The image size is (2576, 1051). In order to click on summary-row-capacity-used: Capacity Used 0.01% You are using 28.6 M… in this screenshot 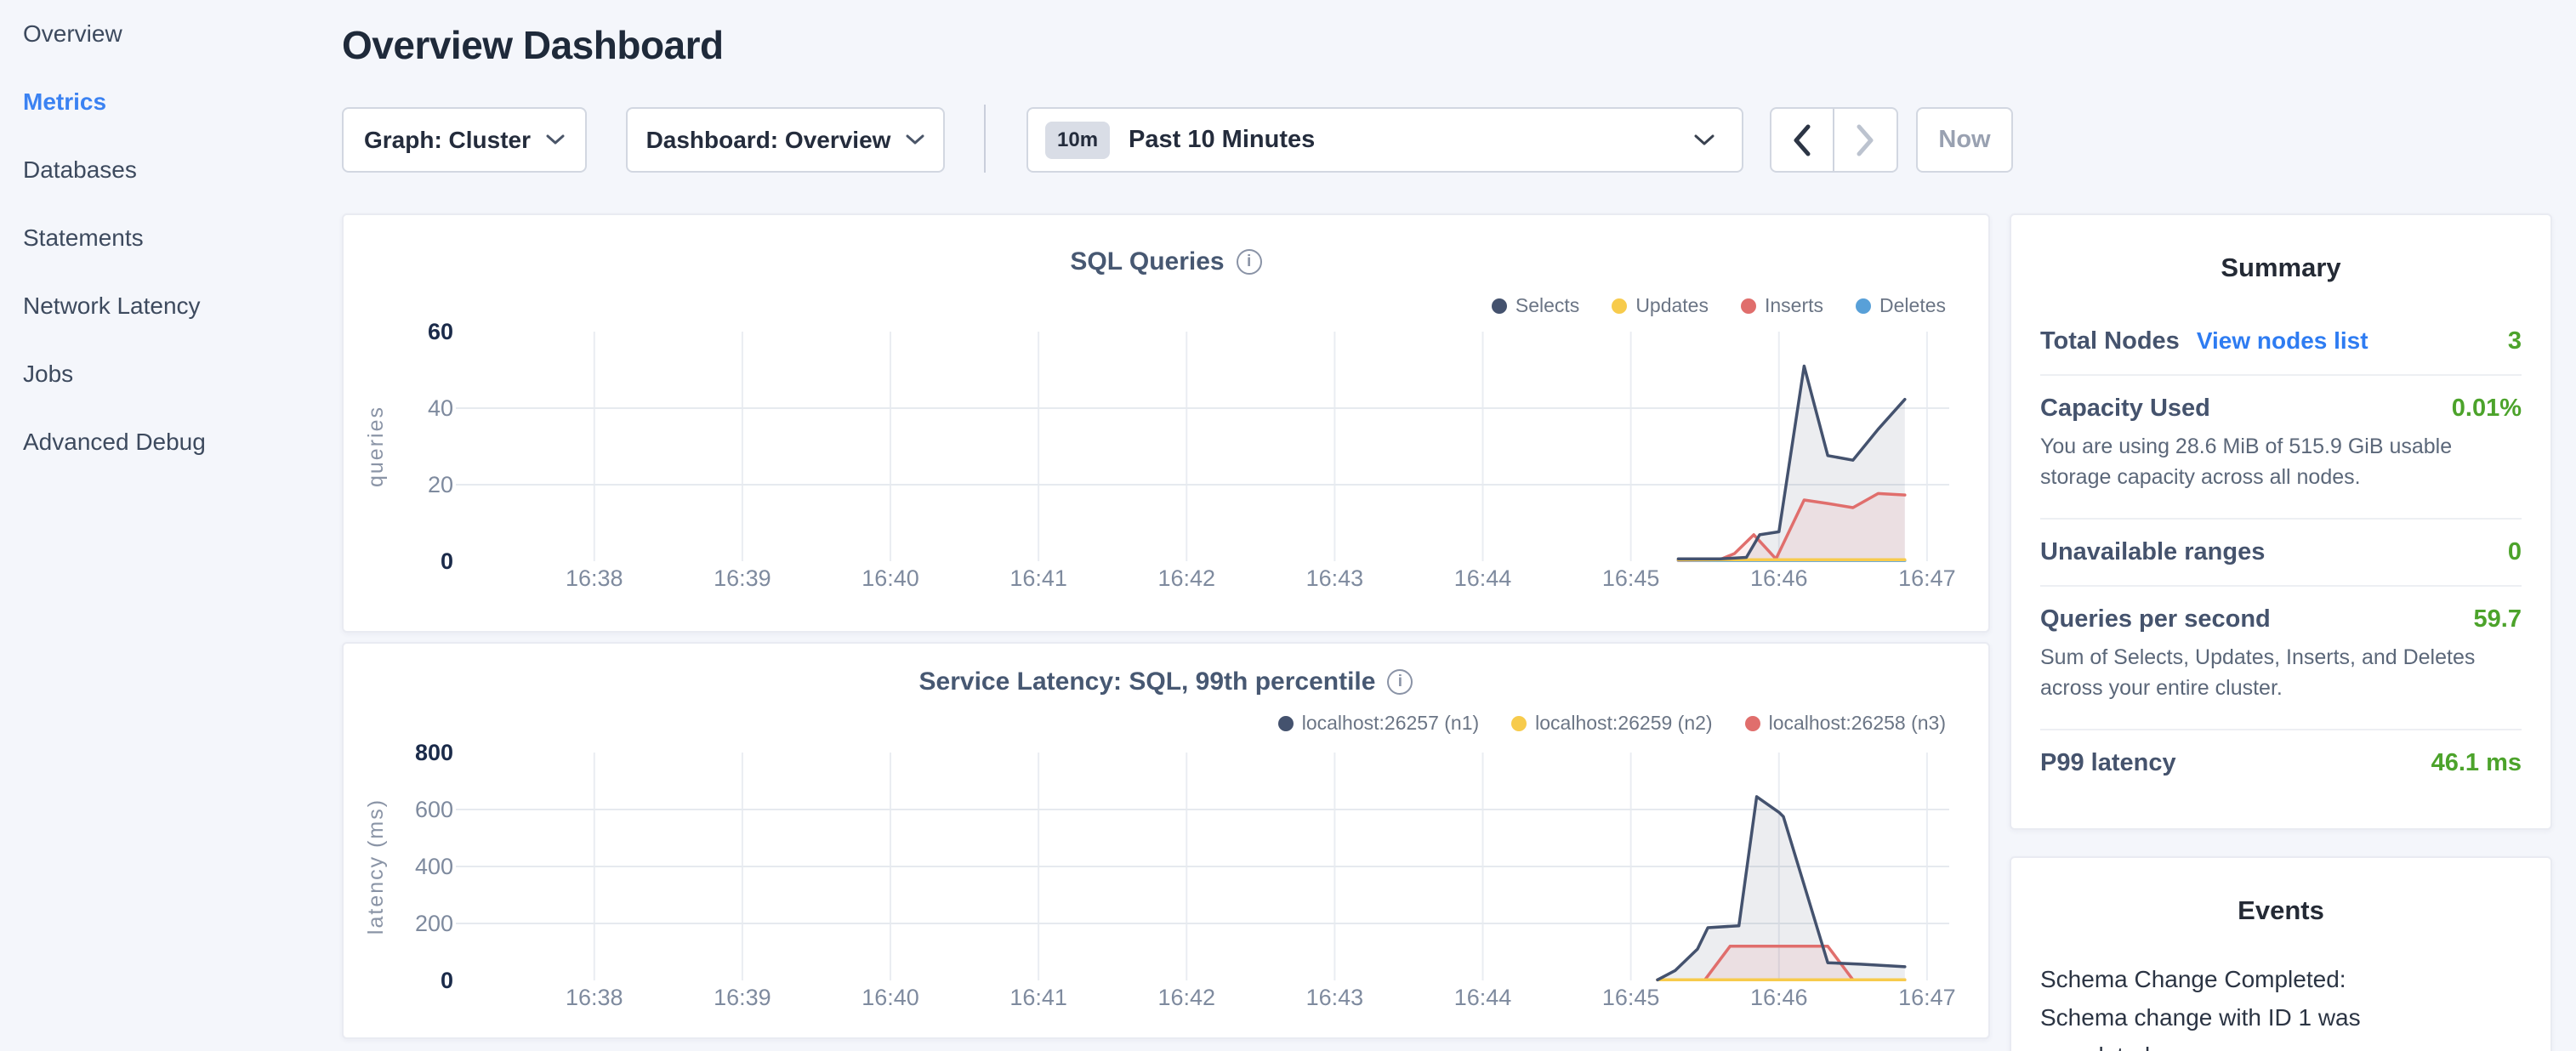, I will do `click(2281, 447)`.